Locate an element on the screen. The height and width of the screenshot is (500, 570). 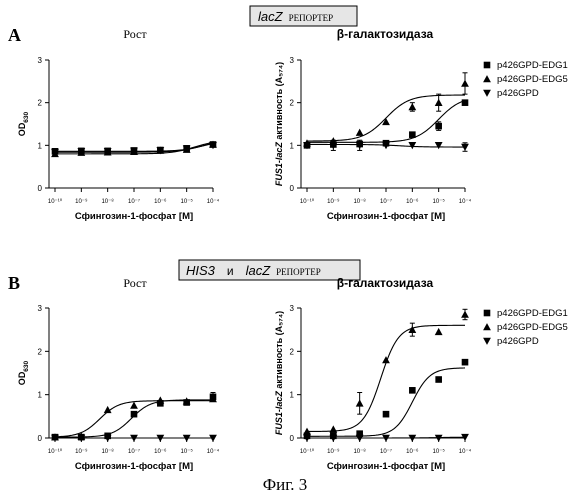
reporter-gene-a: lacZ is located at coordinates (271, 16).